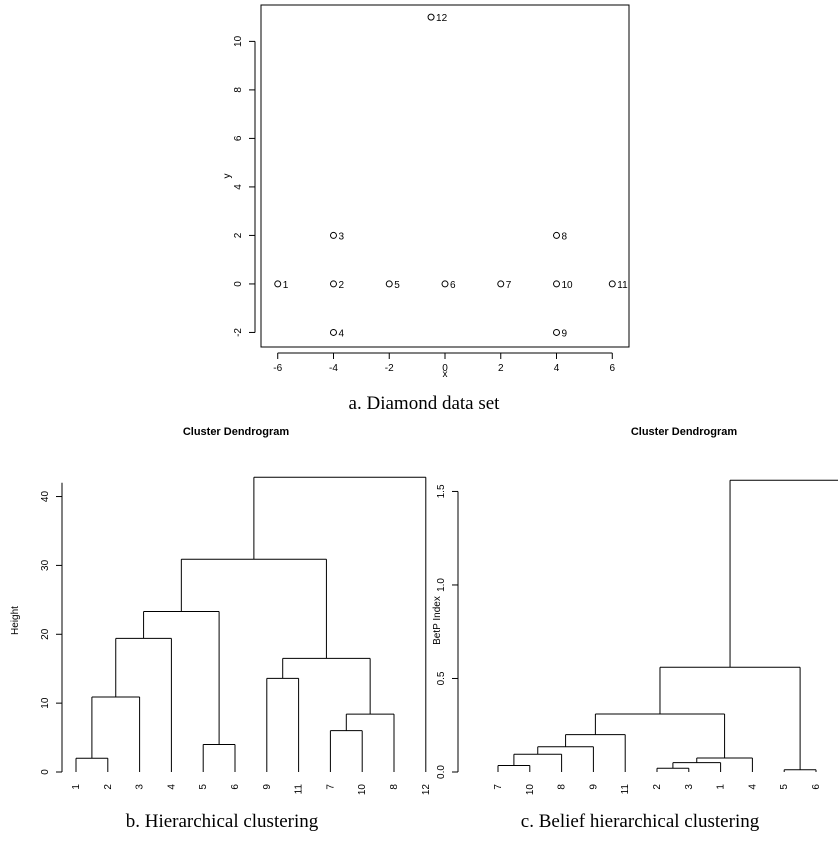  I want to click on y-tick-label: 20, so click(45, 634).